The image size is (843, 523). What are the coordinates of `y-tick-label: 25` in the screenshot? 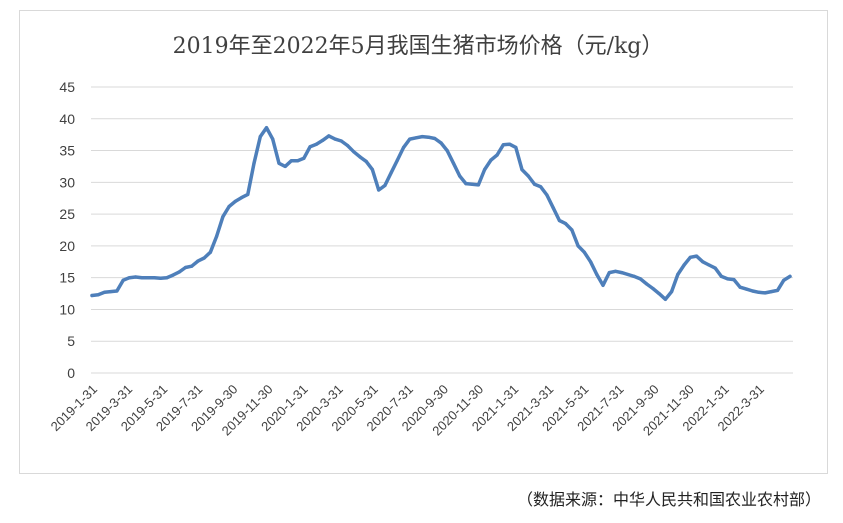 It's located at (67, 214).